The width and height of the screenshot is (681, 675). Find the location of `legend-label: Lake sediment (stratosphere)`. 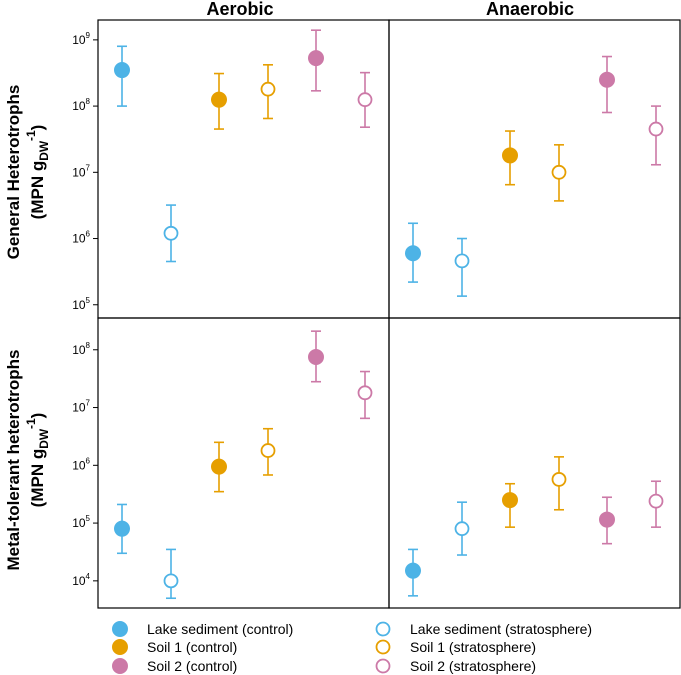

legend-label: Lake sediment (stratosphere) is located at coordinates (501, 629).